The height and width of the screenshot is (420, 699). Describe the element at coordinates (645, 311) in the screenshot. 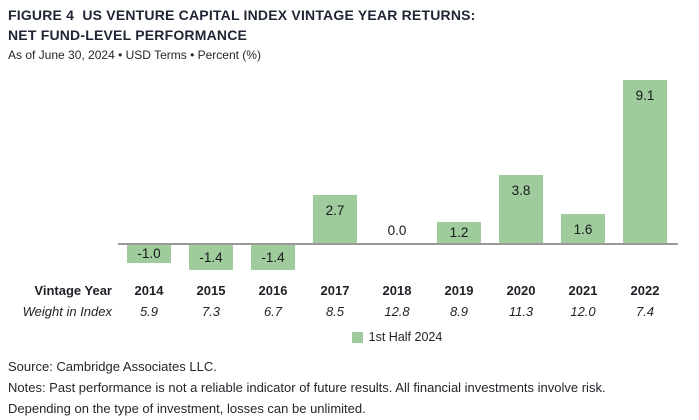

I see `weight-in-index-2022: 7.4` at that location.